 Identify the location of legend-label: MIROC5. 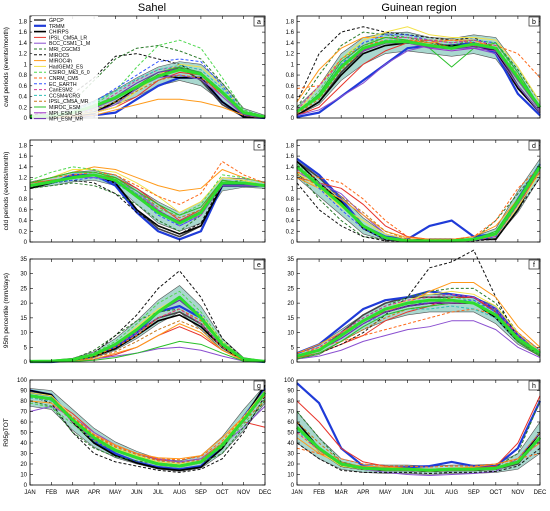
(59, 56).